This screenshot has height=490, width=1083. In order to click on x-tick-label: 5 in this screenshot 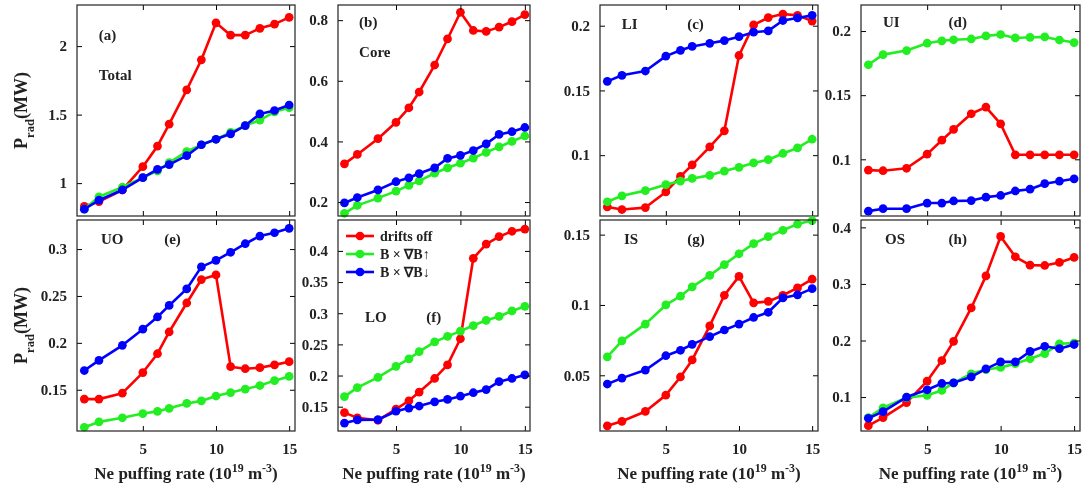, I will do `click(666, 448)`.